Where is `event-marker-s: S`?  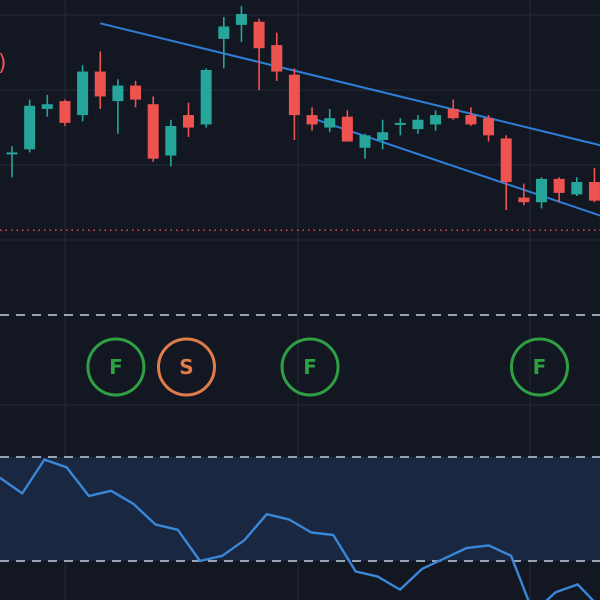 event-marker-s: S is located at coordinates (186, 367).